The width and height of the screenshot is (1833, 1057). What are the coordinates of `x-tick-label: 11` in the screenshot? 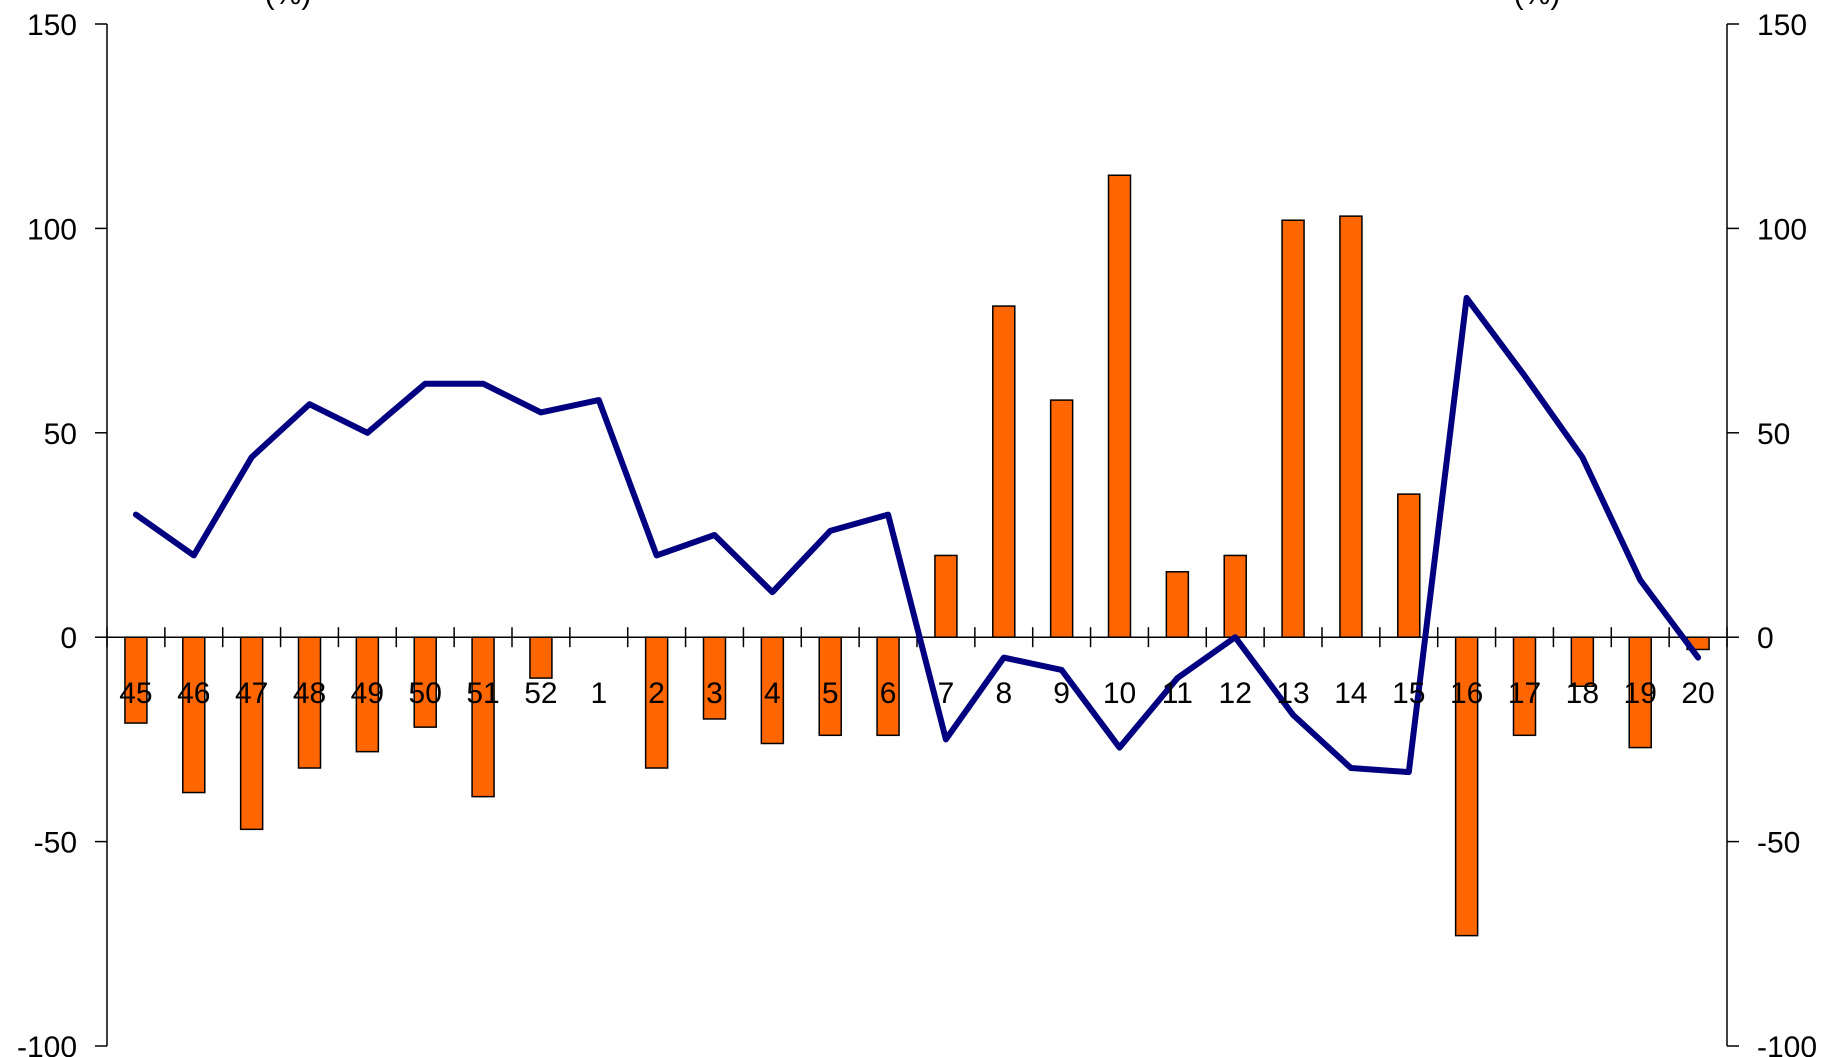 It's located at (1177, 693).